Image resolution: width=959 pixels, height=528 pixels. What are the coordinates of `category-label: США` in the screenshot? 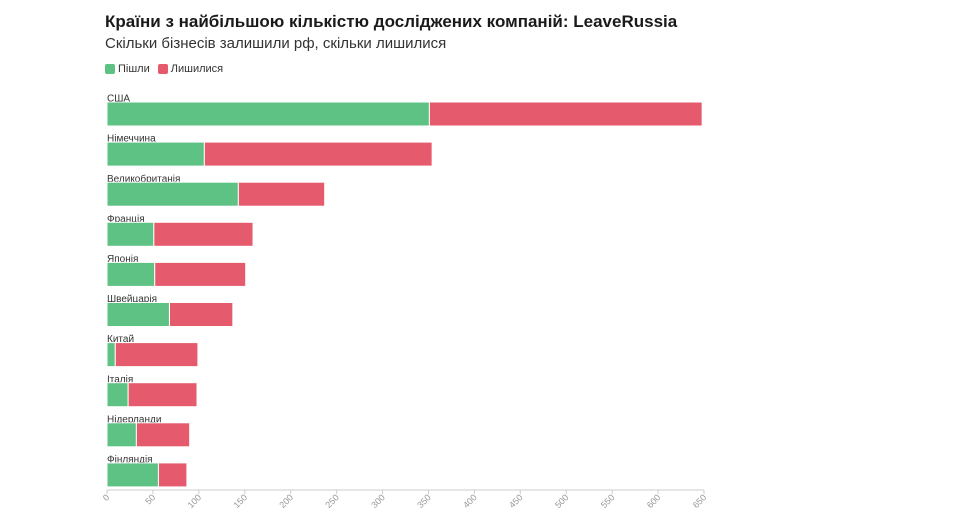 It's located at (118, 99).